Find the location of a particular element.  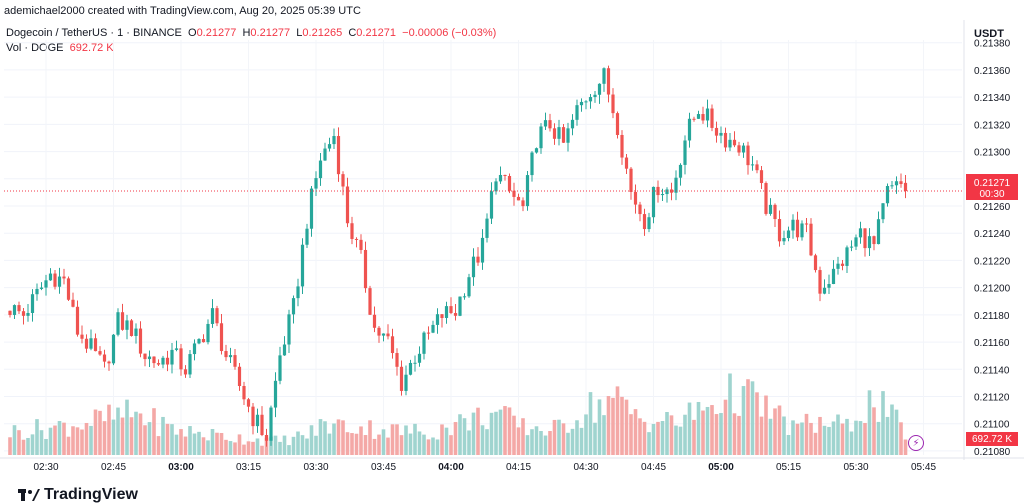

symbol-name: Dogecoin / TetherUS · 1 · BINANCE is located at coordinates (94, 33).